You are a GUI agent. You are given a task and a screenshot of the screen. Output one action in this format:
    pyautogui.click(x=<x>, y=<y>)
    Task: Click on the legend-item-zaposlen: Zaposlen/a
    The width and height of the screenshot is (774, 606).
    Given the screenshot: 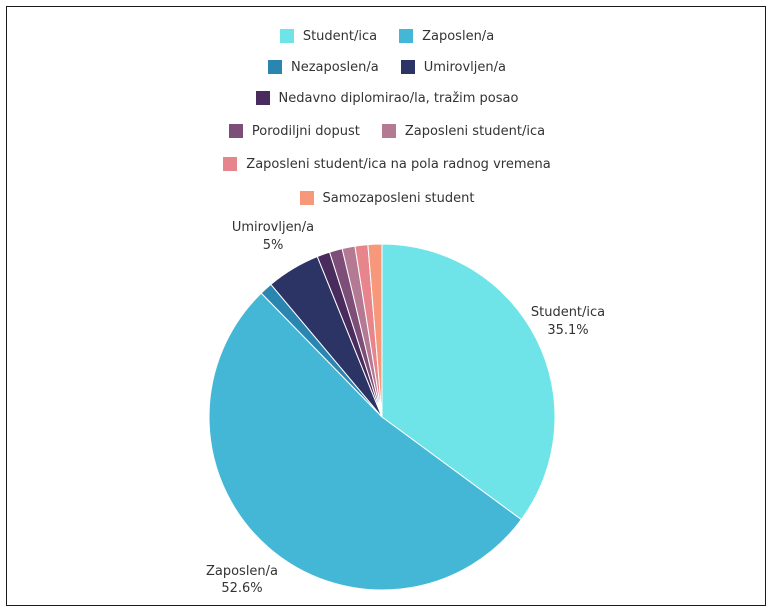 What is the action you would take?
    pyautogui.click(x=446, y=36)
    